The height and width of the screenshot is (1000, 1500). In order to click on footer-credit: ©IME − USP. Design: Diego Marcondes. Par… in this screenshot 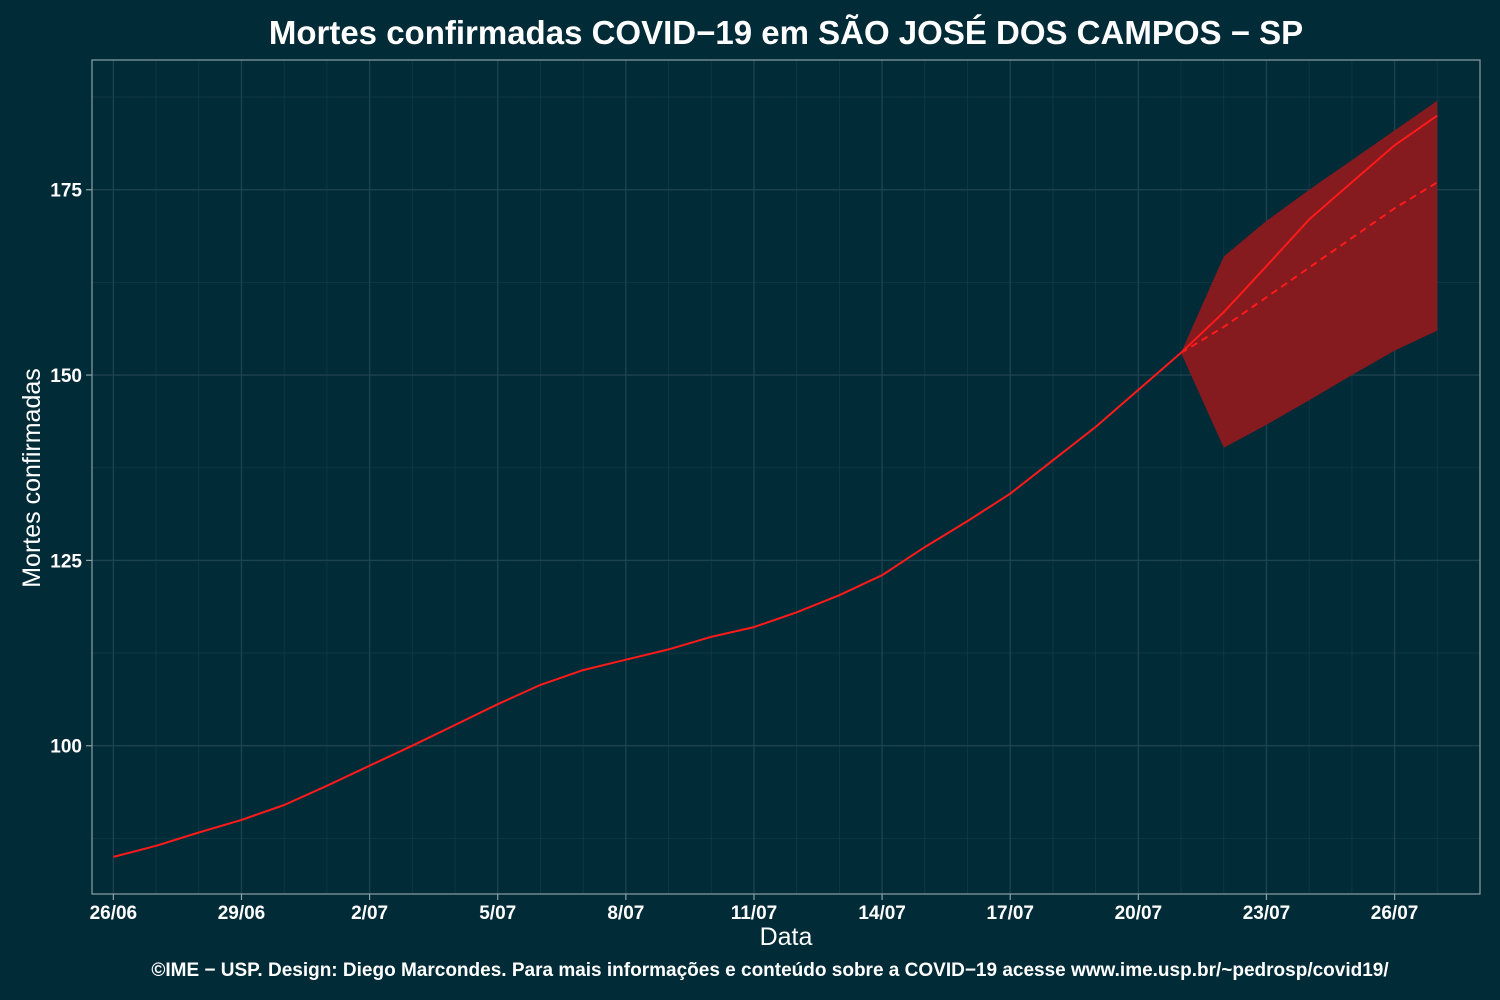, I will do `click(770, 970)`.